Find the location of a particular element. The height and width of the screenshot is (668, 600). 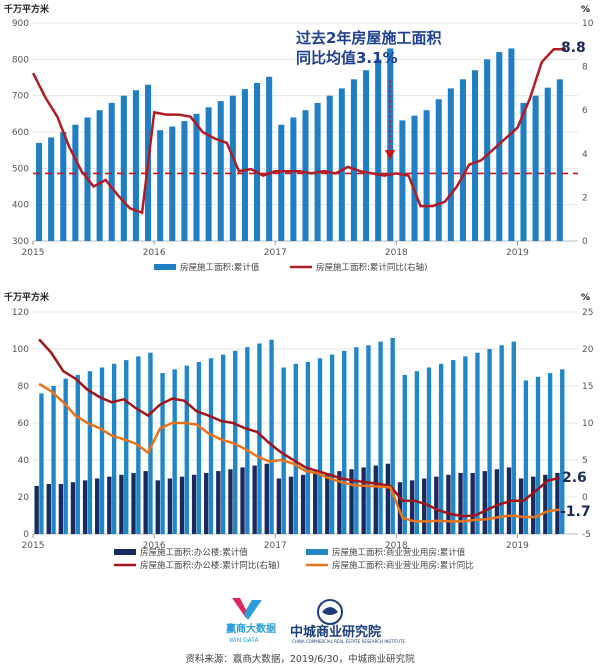

c1-left-tick: 600 is located at coordinates (20, 133).